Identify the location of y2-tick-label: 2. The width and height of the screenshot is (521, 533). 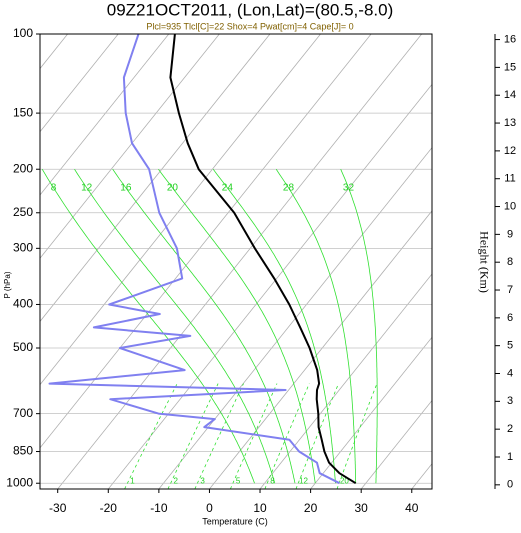
(510, 429).